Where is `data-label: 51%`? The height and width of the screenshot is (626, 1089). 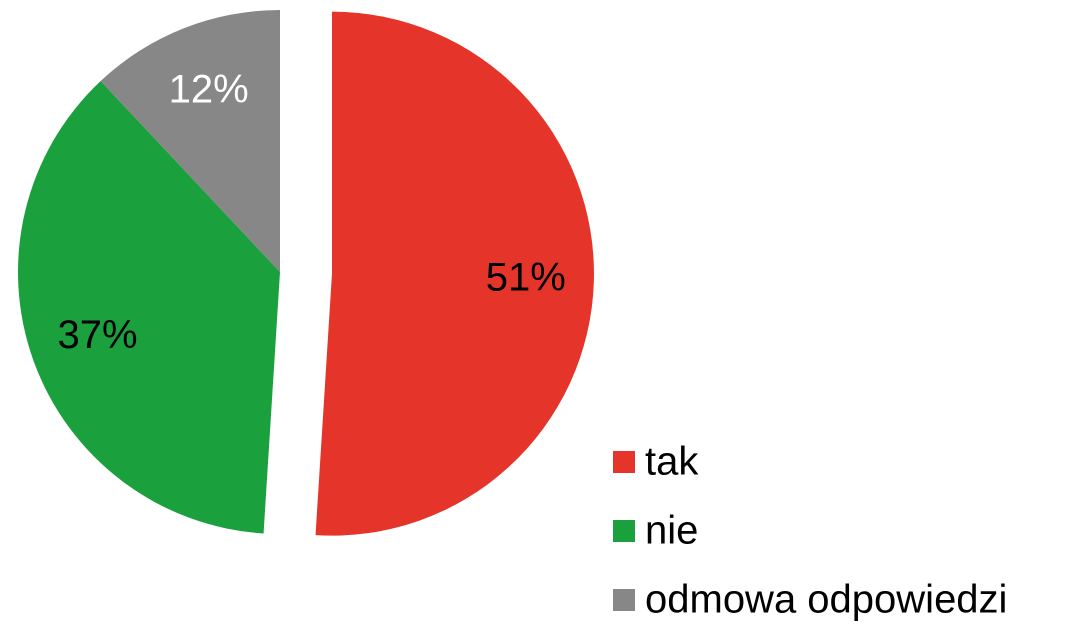 data-label: 51% is located at coordinates (526, 277).